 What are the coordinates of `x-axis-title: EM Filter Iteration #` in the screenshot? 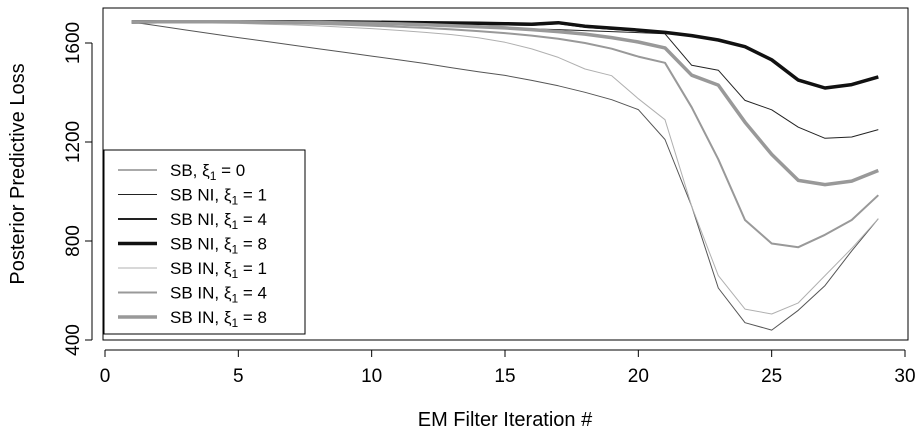 It's located at (505, 420).